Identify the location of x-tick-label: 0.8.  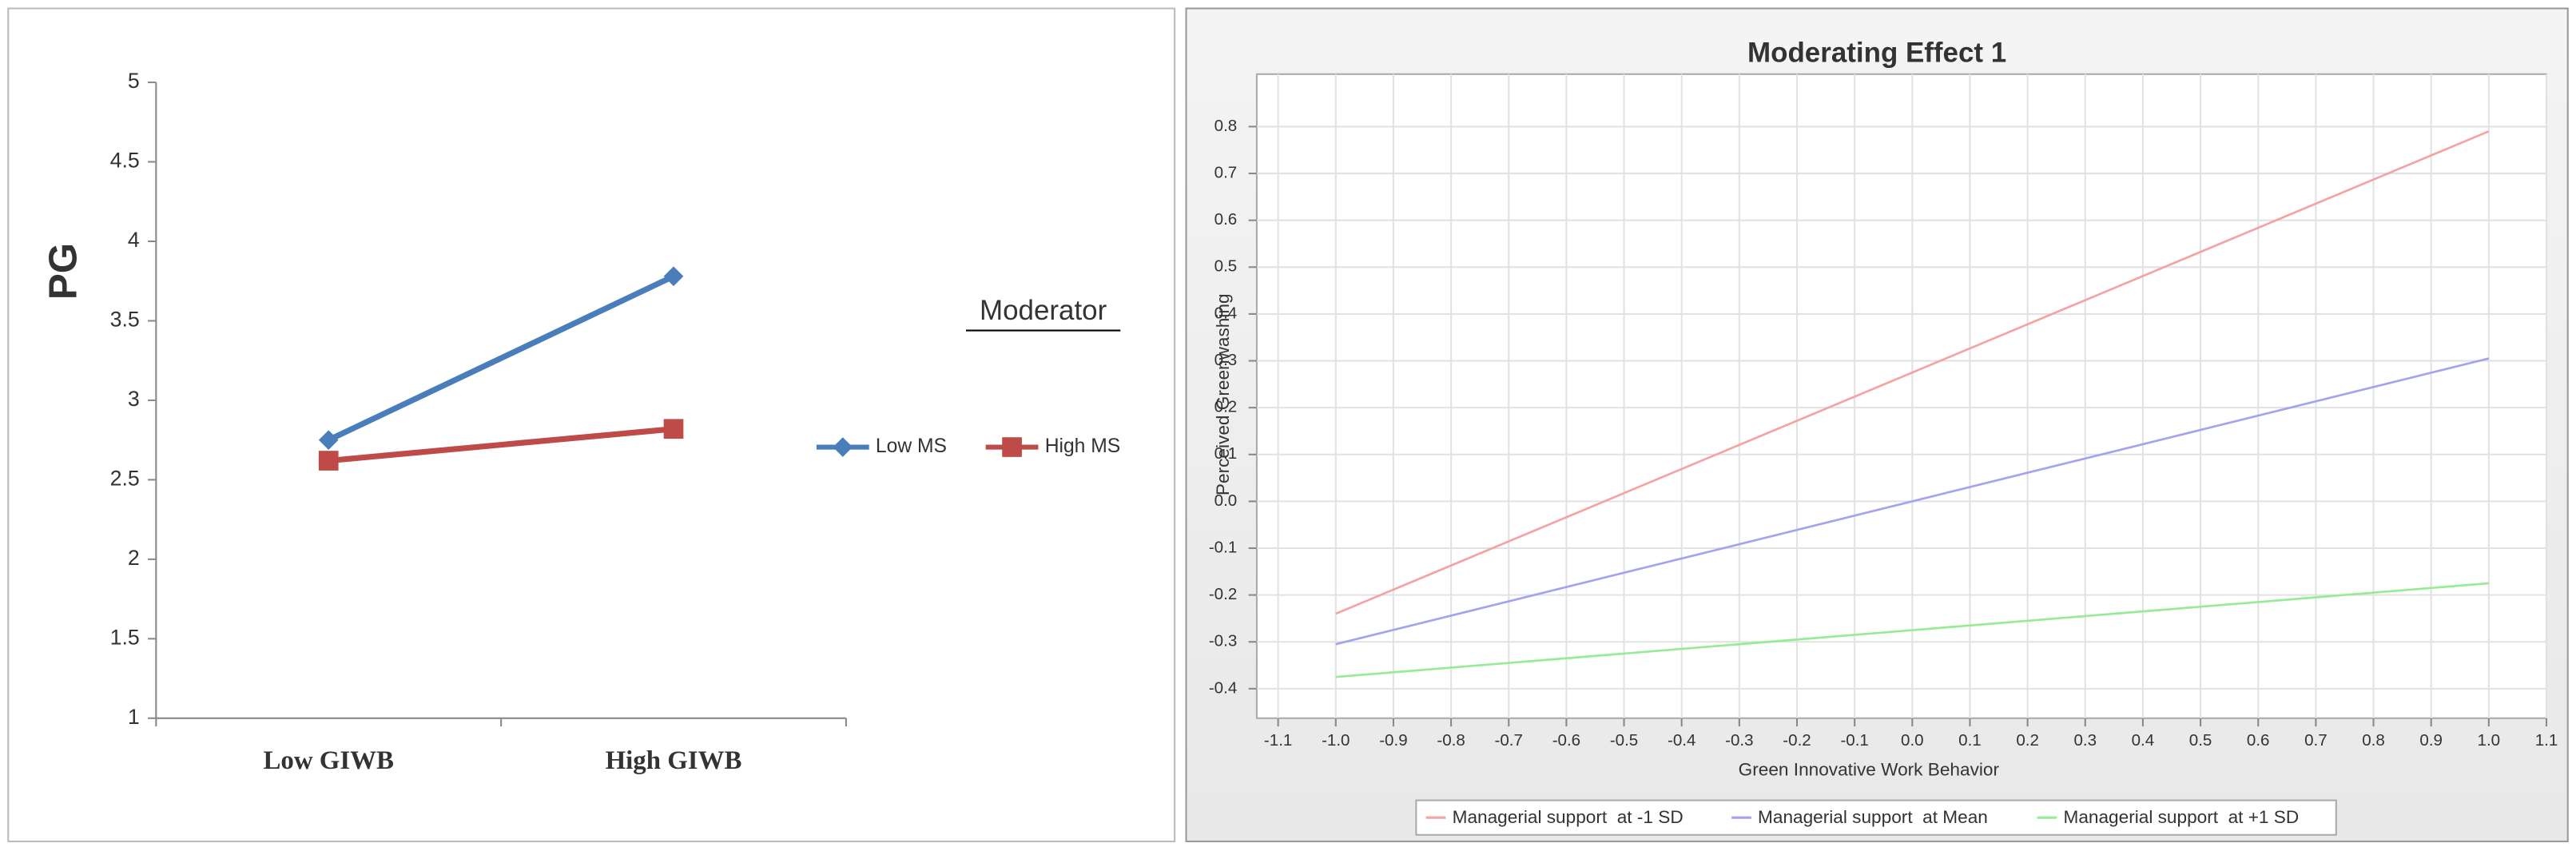
(2373, 740).